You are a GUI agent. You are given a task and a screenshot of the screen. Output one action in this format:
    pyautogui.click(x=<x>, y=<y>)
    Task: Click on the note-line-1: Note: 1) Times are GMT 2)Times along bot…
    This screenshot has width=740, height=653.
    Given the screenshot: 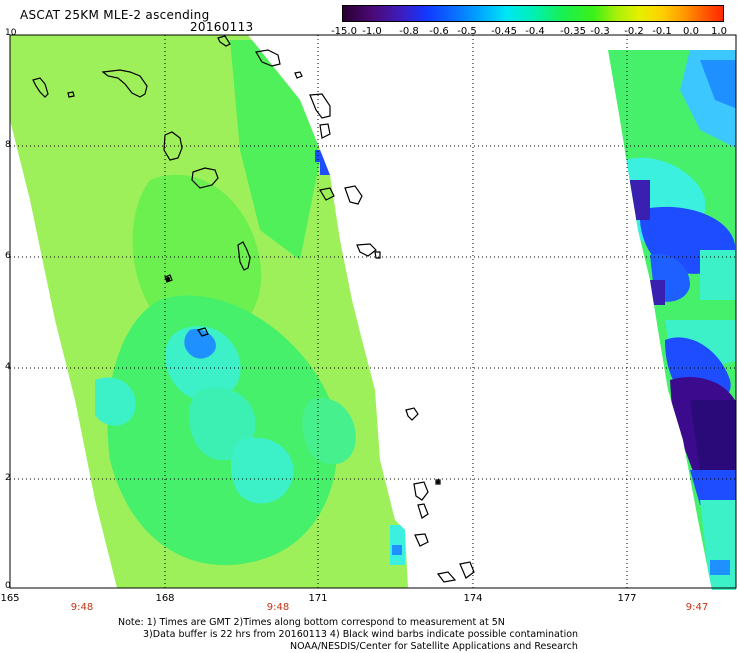 What is the action you would take?
    pyautogui.click(x=311, y=622)
    